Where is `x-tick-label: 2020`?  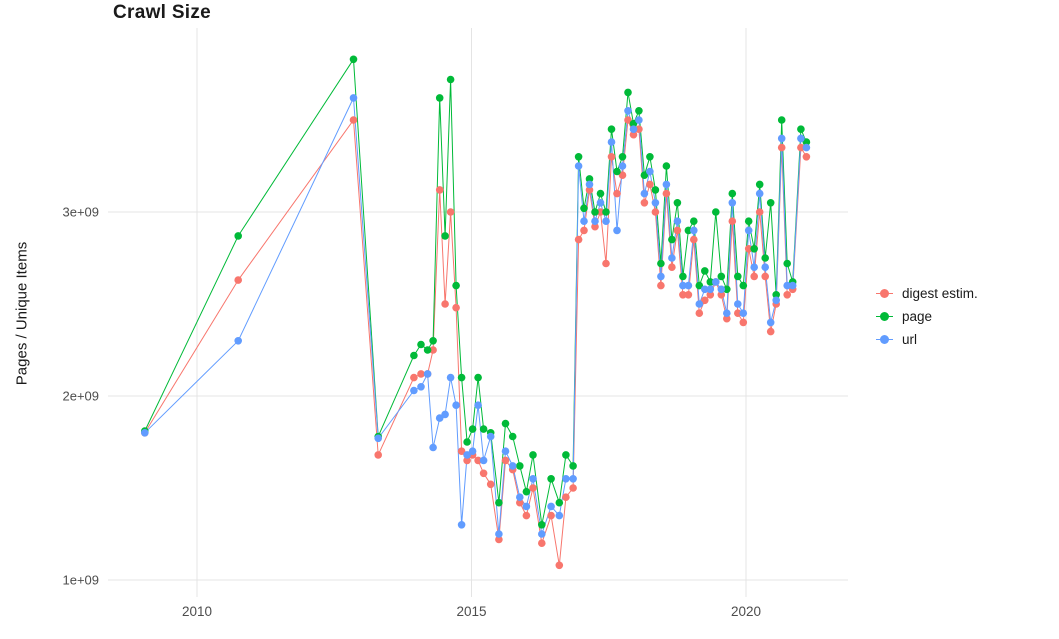 x-tick-label: 2020 is located at coordinates (746, 611).